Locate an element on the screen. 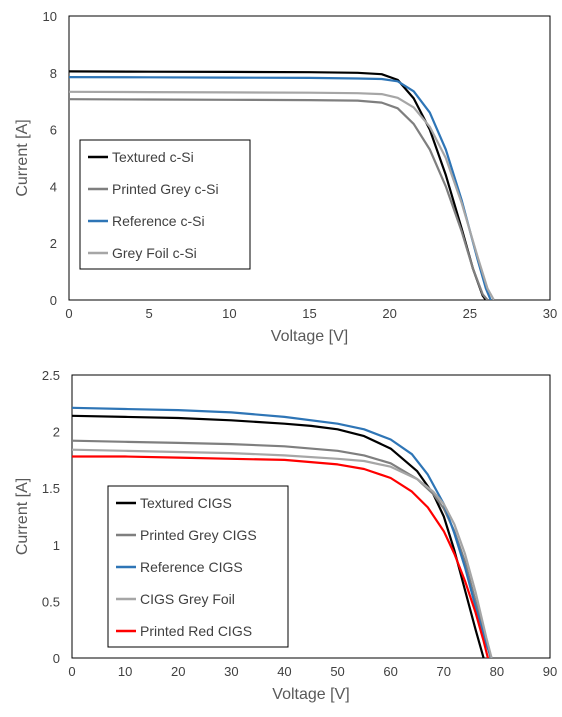 This screenshot has height=717, width=562. x-tick-label: 90 is located at coordinates (550, 671).